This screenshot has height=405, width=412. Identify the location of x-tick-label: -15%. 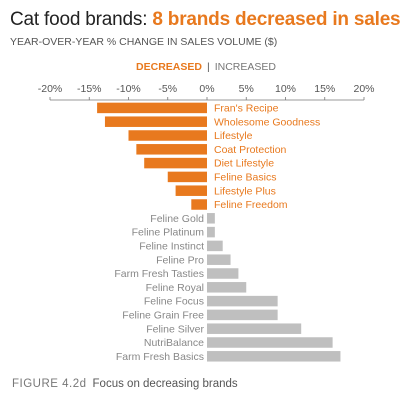
(89, 89).